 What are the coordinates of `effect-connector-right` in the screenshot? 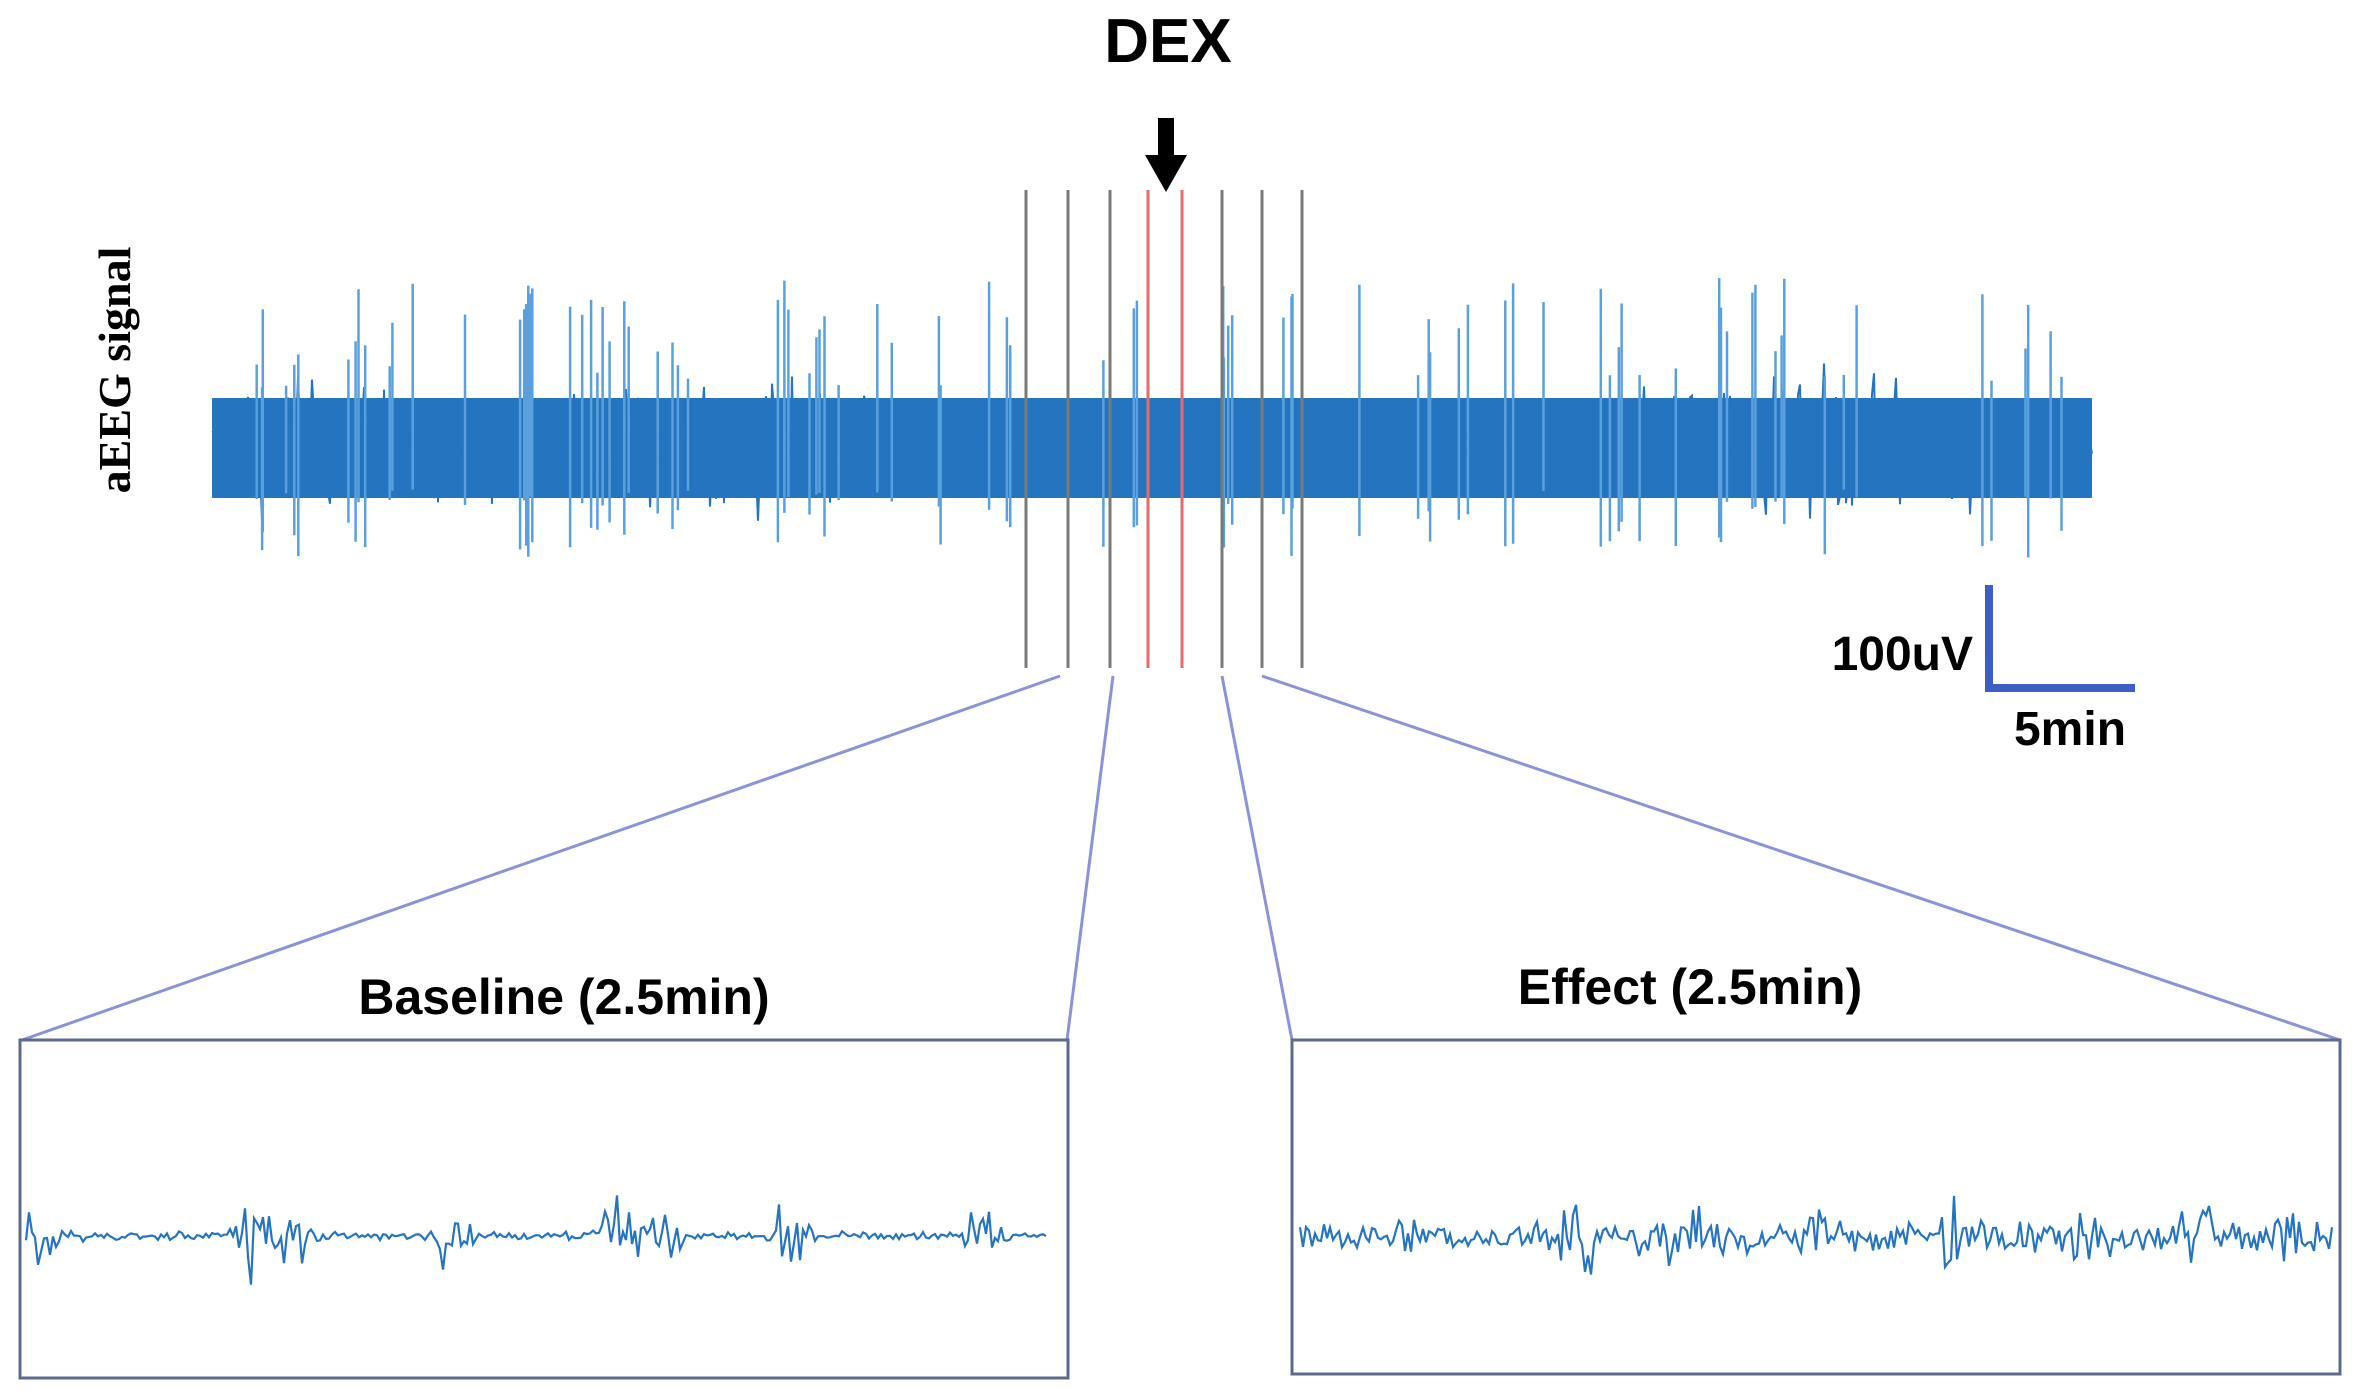 It's located at (1801, 858).